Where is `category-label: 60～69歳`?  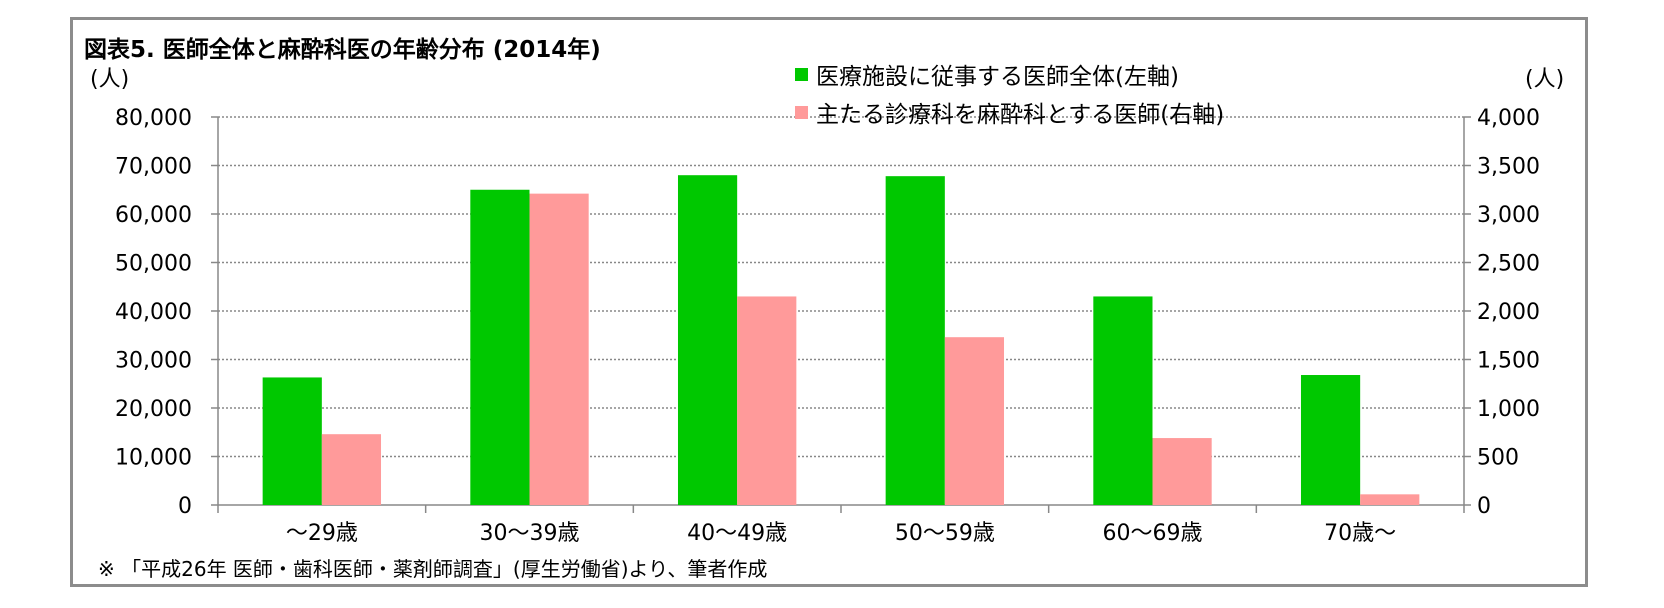 category-label: 60～69歳 is located at coordinates (1153, 533).